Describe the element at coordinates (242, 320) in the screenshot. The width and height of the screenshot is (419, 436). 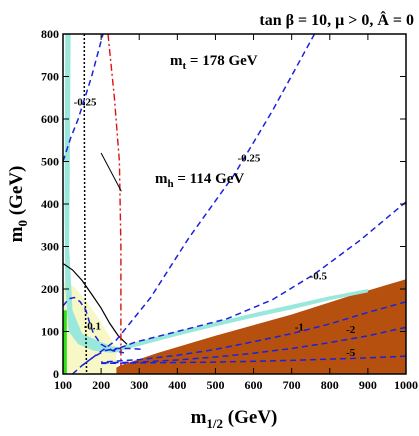
I see `region-cosmology-strip-diagonal` at that location.